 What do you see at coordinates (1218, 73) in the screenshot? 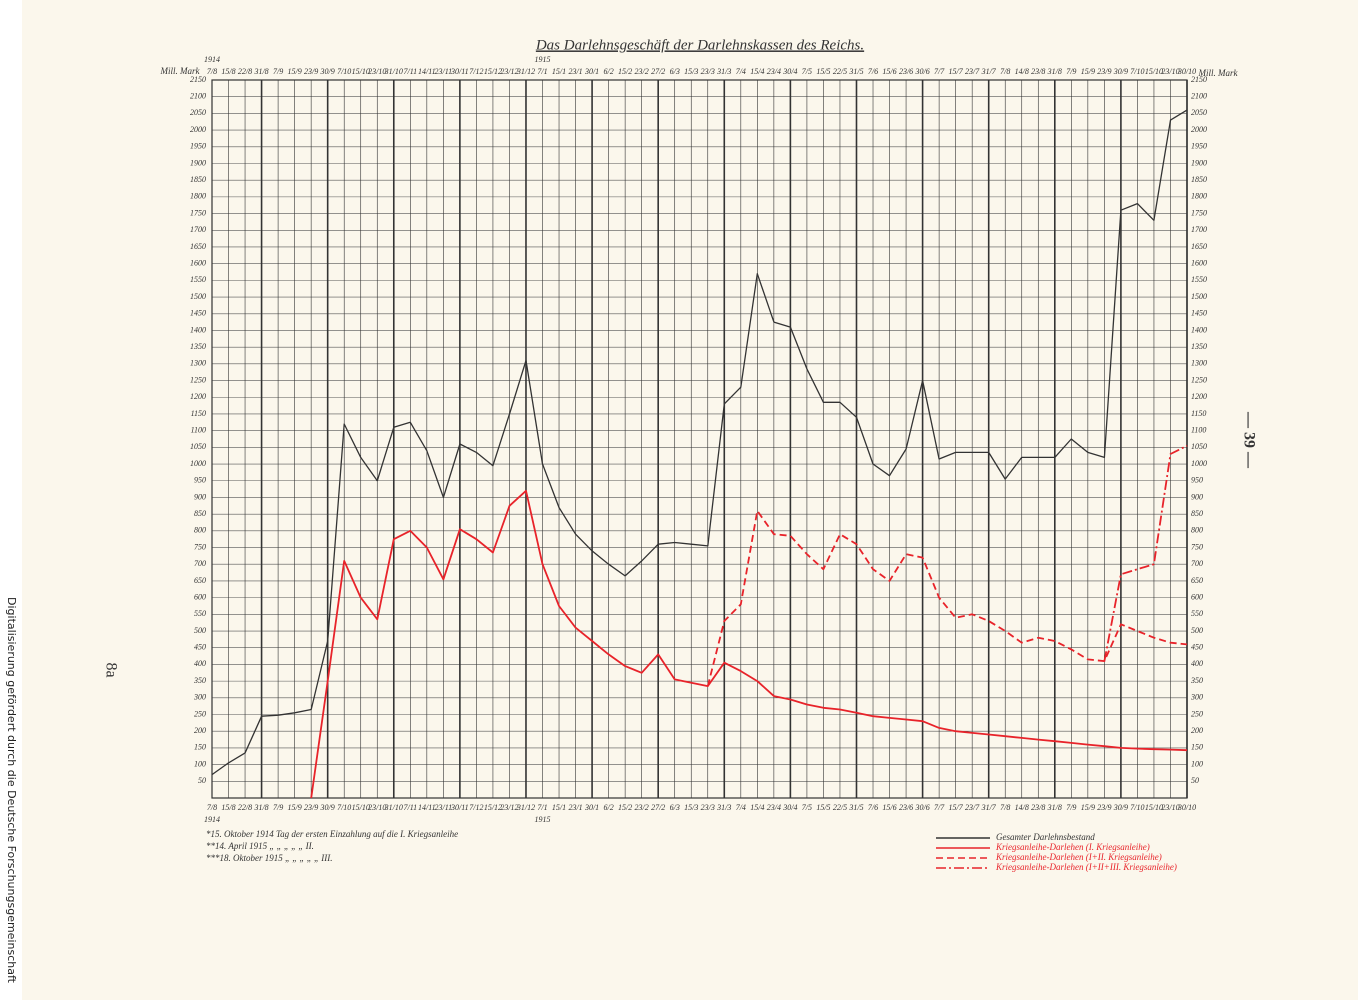
I see `y-axis-label-right: Mill. Mark` at bounding box center [1218, 73].